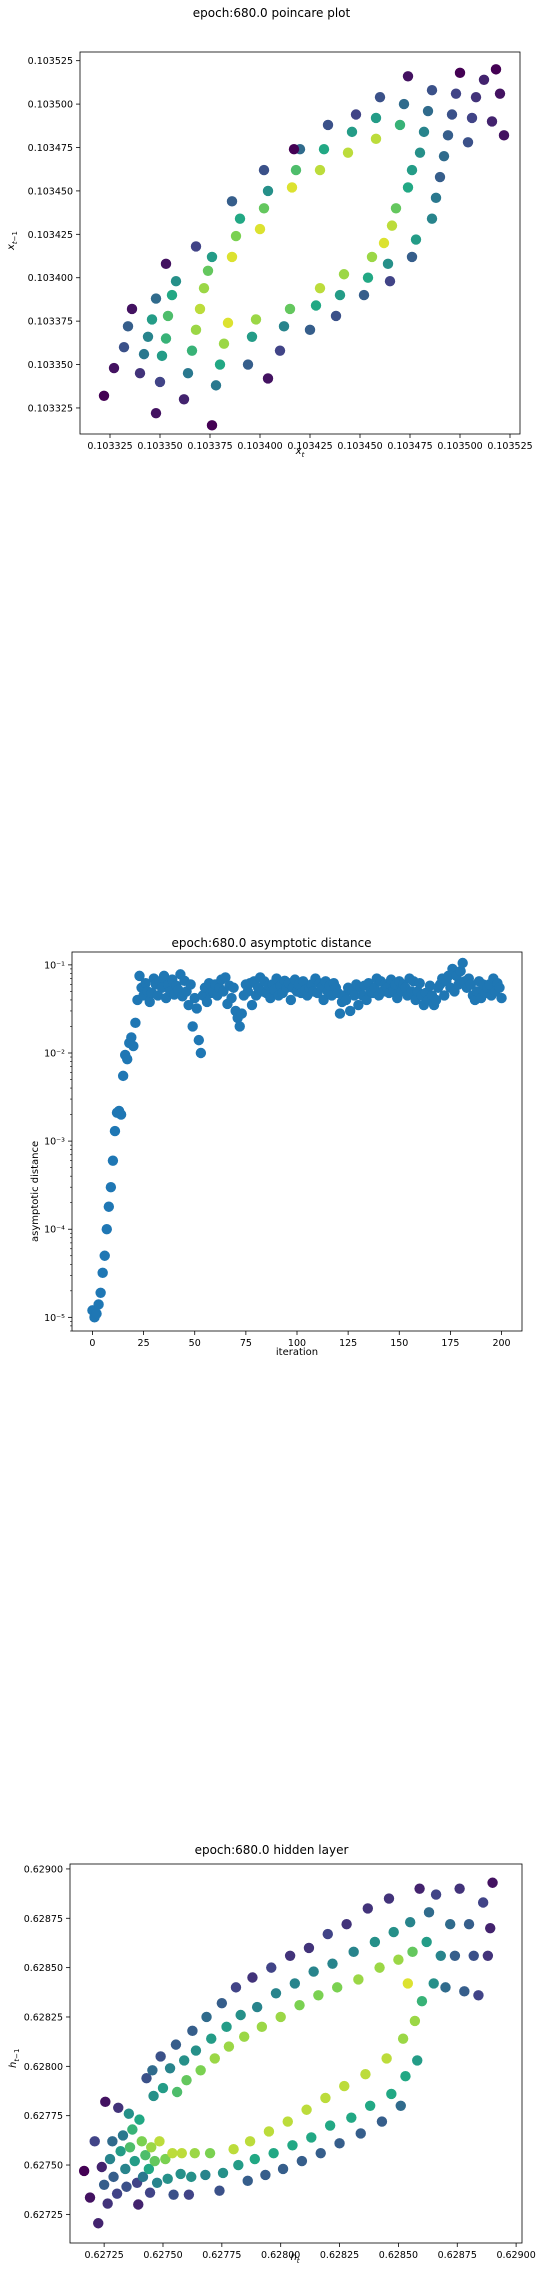  I want to click on asymptotic-y-axis-label: asymptotic distance, so click(35, 1191).